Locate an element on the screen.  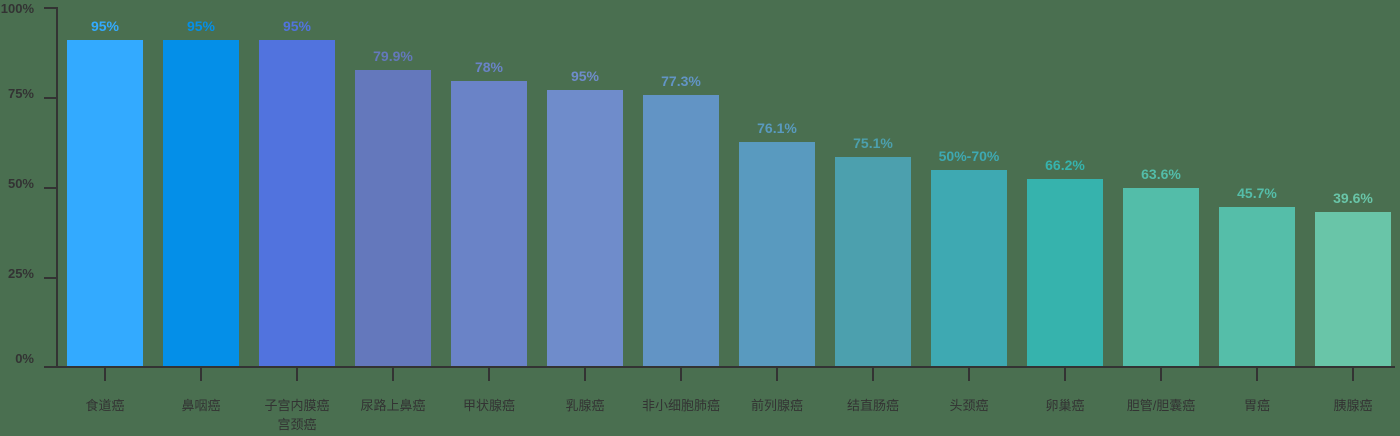
category-label-line1: 胰腺癌 is located at coordinates (1353, 405).